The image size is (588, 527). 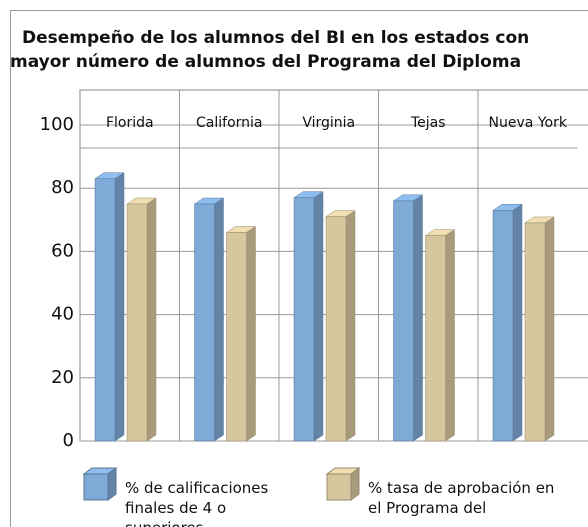 I want to click on y-tick-label: 60, so click(x=62, y=250).